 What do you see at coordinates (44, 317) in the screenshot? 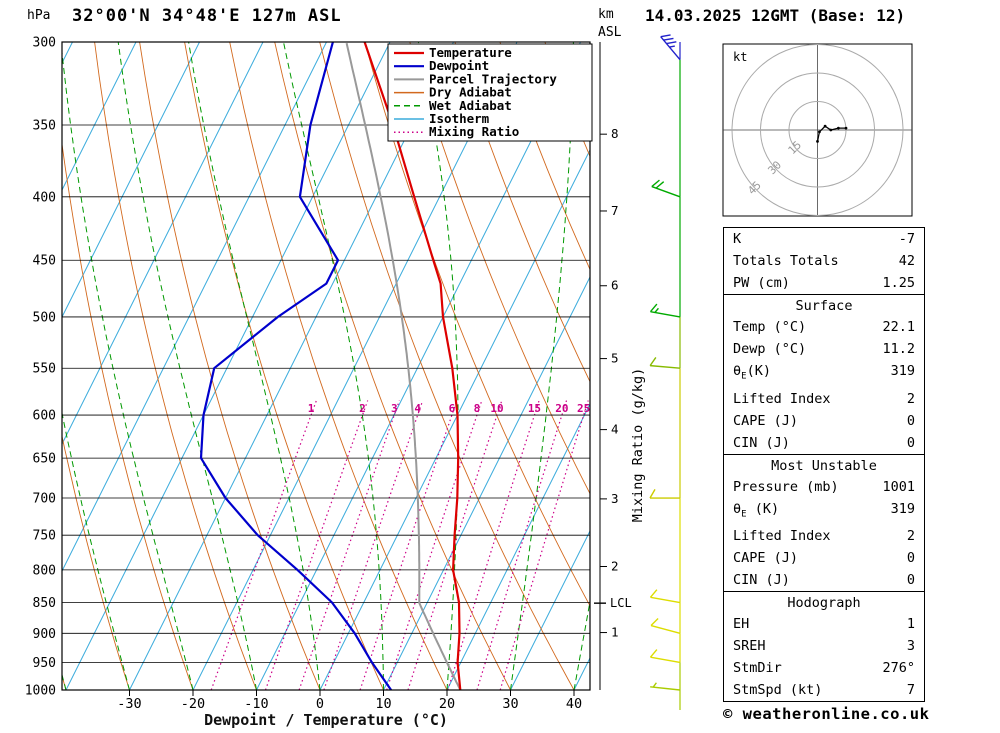
I see `pressure-tick-label: 500` at bounding box center [44, 317].